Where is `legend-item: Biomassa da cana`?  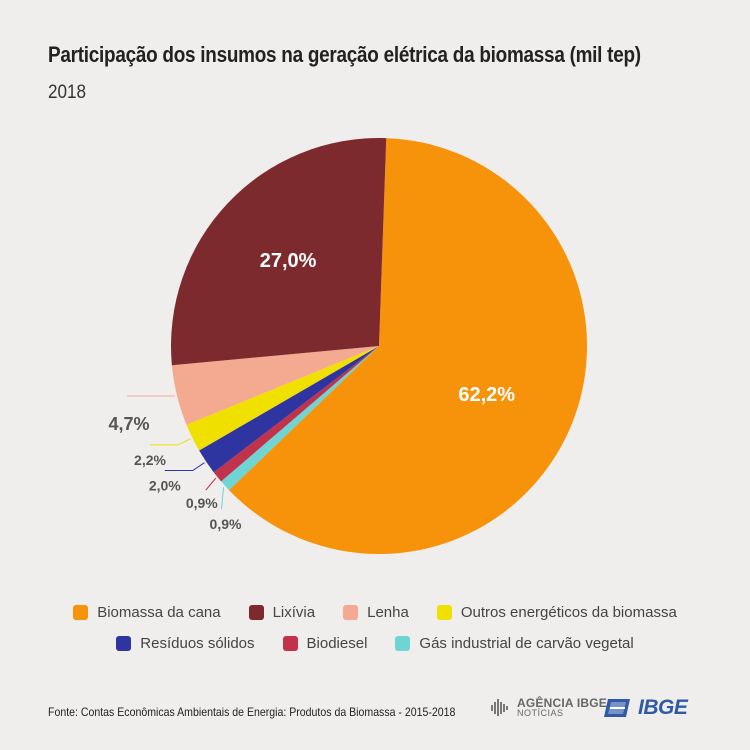 legend-item: Biomassa da cana is located at coordinates (147, 612).